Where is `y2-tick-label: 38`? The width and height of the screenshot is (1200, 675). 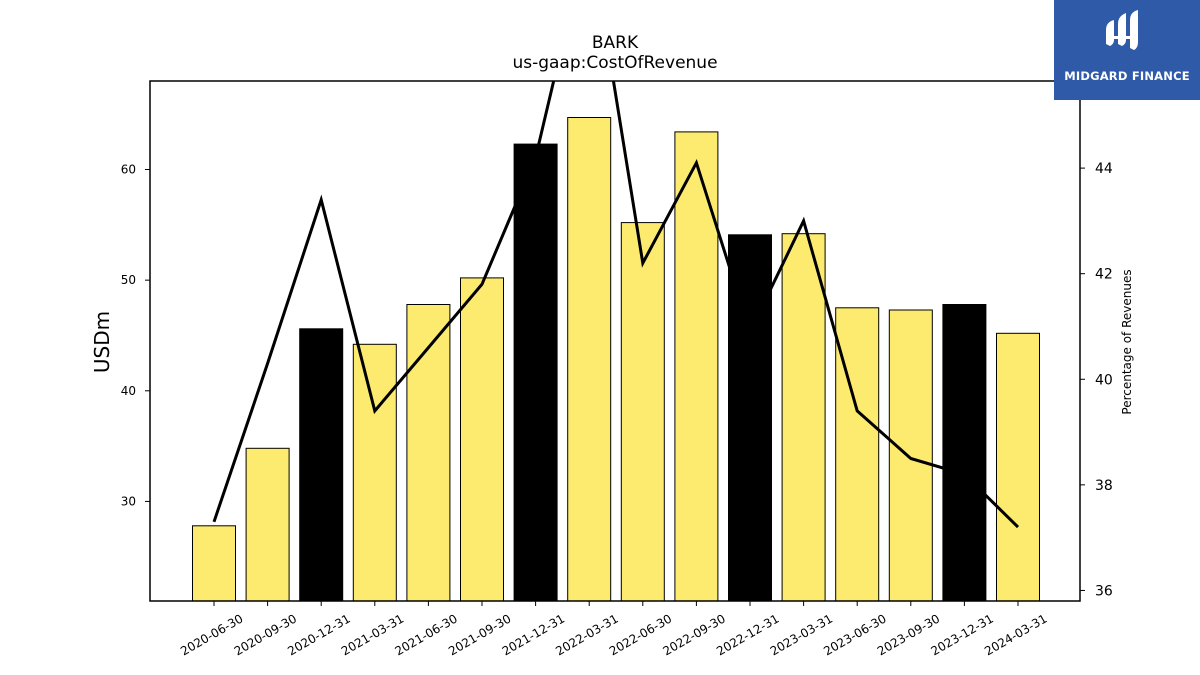 y2-tick-label: 38 is located at coordinates (1104, 486).